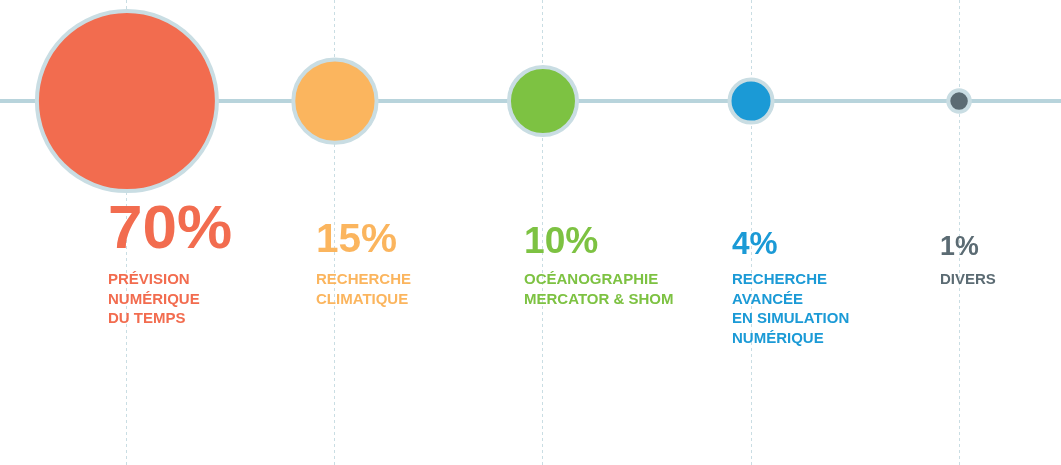 This screenshot has height=465, width=1061. Describe the element at coordinates (561, 240) in the screenshot. I see `data-label: 10%` at that location.